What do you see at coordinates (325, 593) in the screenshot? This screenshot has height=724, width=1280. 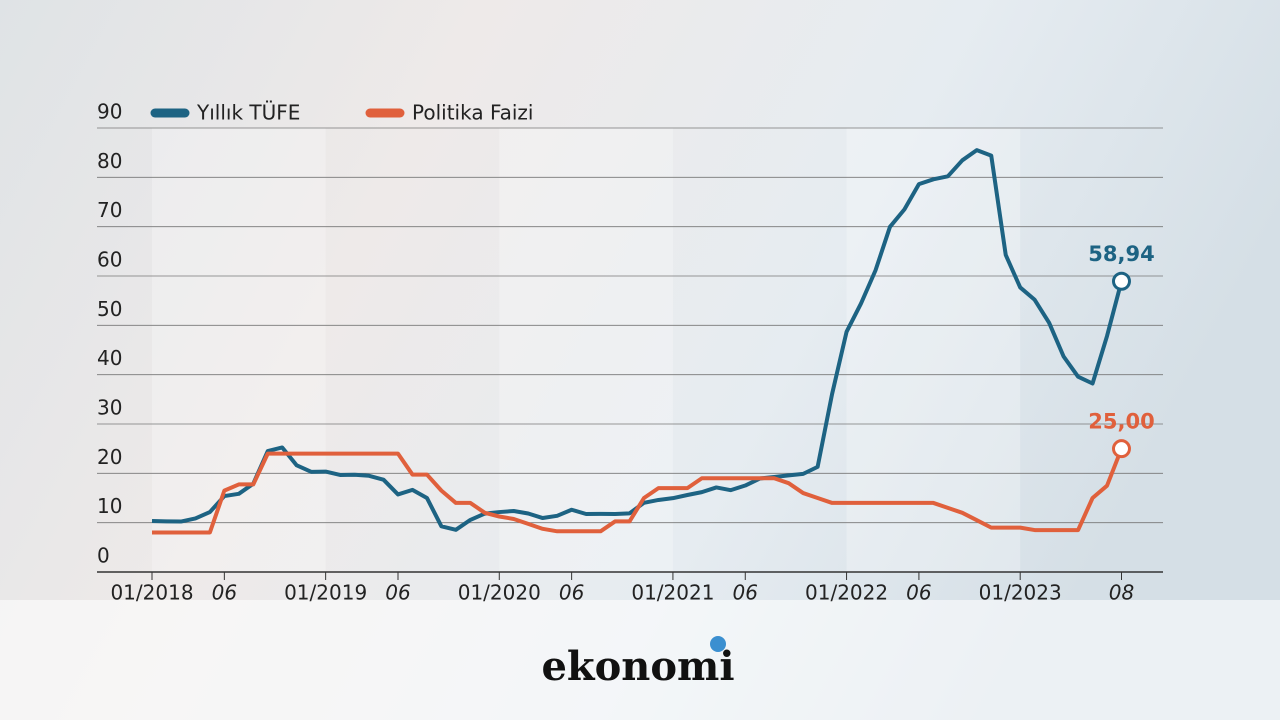 I see `x-tick-label: 01/2019` at bounding box center [325, 593].